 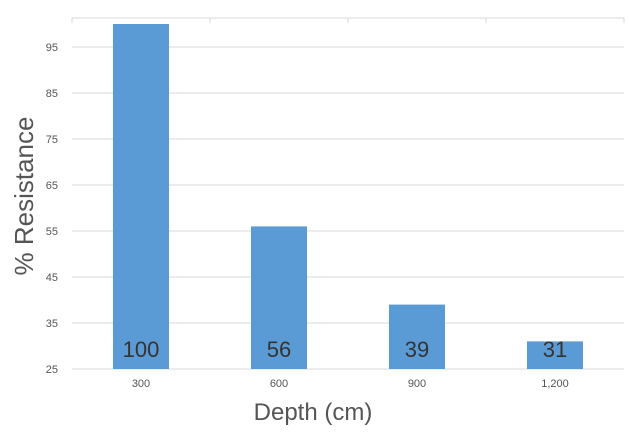 What do you see at coordinates (24, 196) in the screenshot?
I see `y-axis-label: % Resistance` at bounding box center [24, 196].